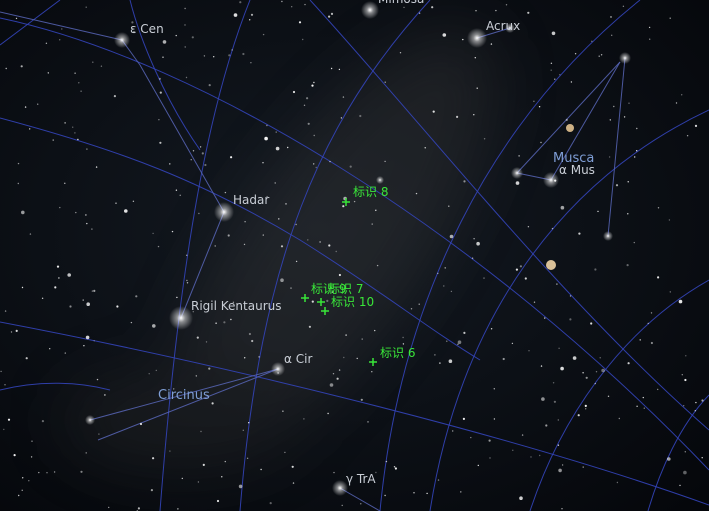  Describe the element at coordinates (328, 289) in the screenshot. I see `marker-label: 标识 9` at that location.